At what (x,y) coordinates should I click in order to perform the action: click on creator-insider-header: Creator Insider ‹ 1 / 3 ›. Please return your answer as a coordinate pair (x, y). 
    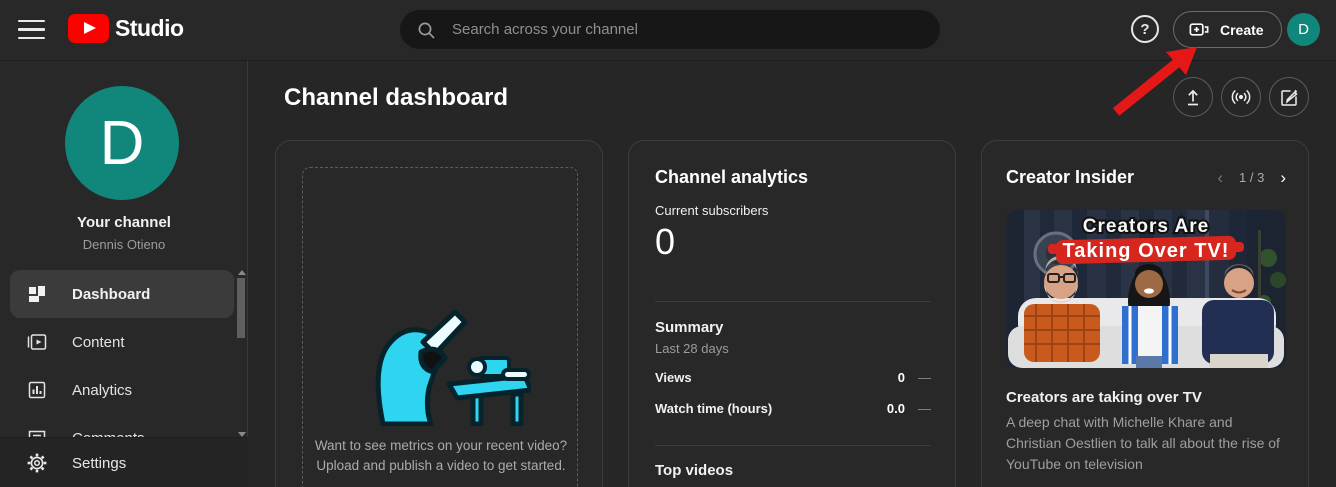
    Looking at the image, I should click on (1146, 177).